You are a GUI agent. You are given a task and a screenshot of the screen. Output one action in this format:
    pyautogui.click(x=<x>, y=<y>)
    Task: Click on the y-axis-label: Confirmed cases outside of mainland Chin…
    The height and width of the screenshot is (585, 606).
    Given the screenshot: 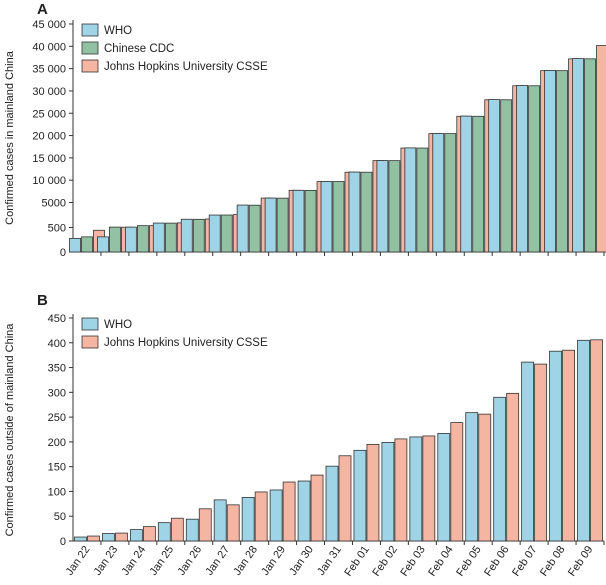 What is the action you would take?
    pyautogui.click(x=10, y=430)
    